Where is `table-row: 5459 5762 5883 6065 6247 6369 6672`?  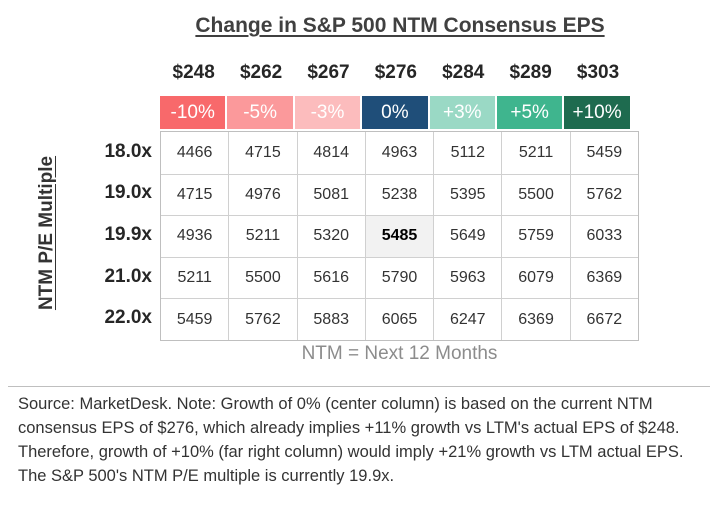 table-row: 5459 5762 5883 6065 6247 6369 6672 is located at coordinates (399, 319).